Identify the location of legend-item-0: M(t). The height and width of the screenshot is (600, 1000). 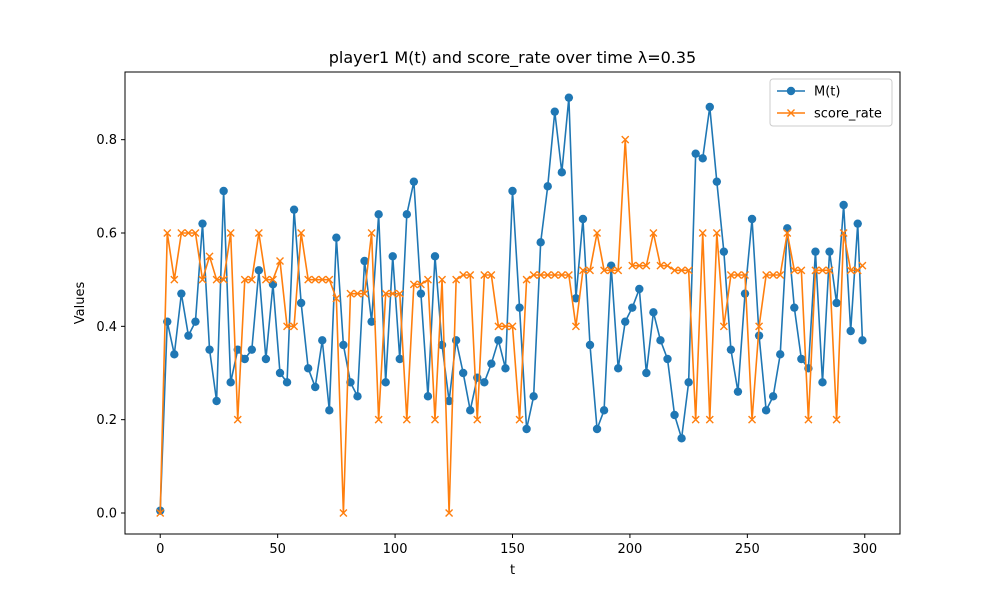
(808, 92).